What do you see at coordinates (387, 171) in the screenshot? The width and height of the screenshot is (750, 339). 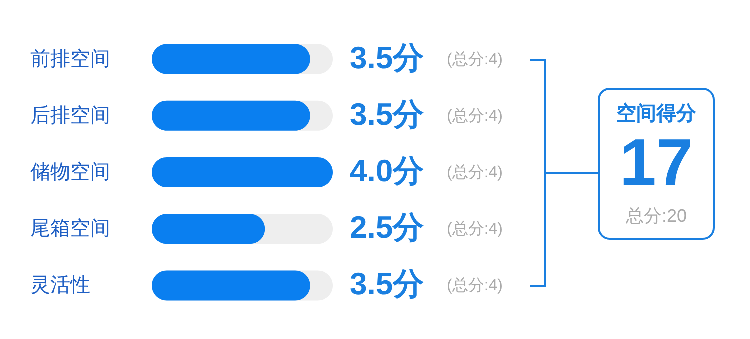 I see `data-label: 4.0分` at bounding box center [387, 171].